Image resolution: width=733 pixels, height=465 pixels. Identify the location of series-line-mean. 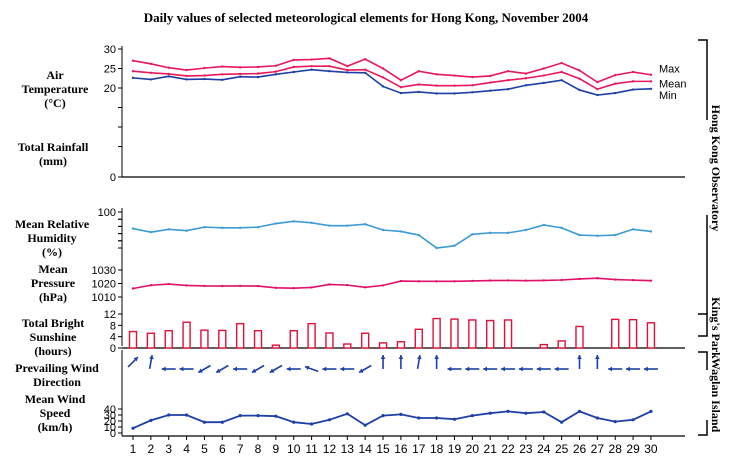
(391, 78).